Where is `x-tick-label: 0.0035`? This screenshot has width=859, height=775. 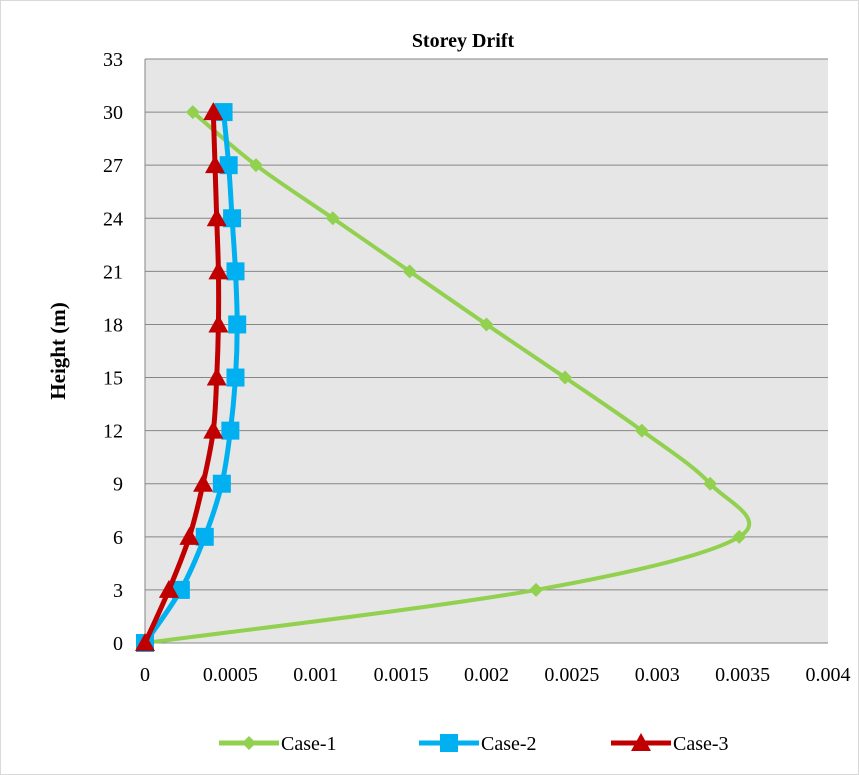
x-tick-label: 0.0035 is located at coordinates (742, 675).